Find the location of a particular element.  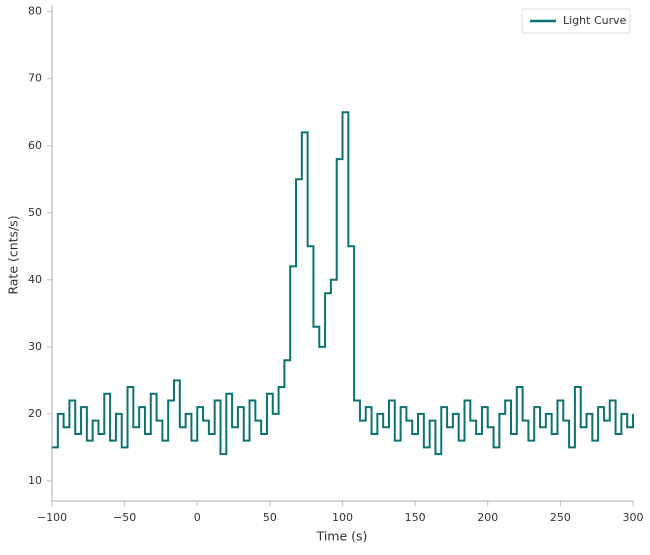

x-tick-label: 100 is located at coordinates (342, 517).